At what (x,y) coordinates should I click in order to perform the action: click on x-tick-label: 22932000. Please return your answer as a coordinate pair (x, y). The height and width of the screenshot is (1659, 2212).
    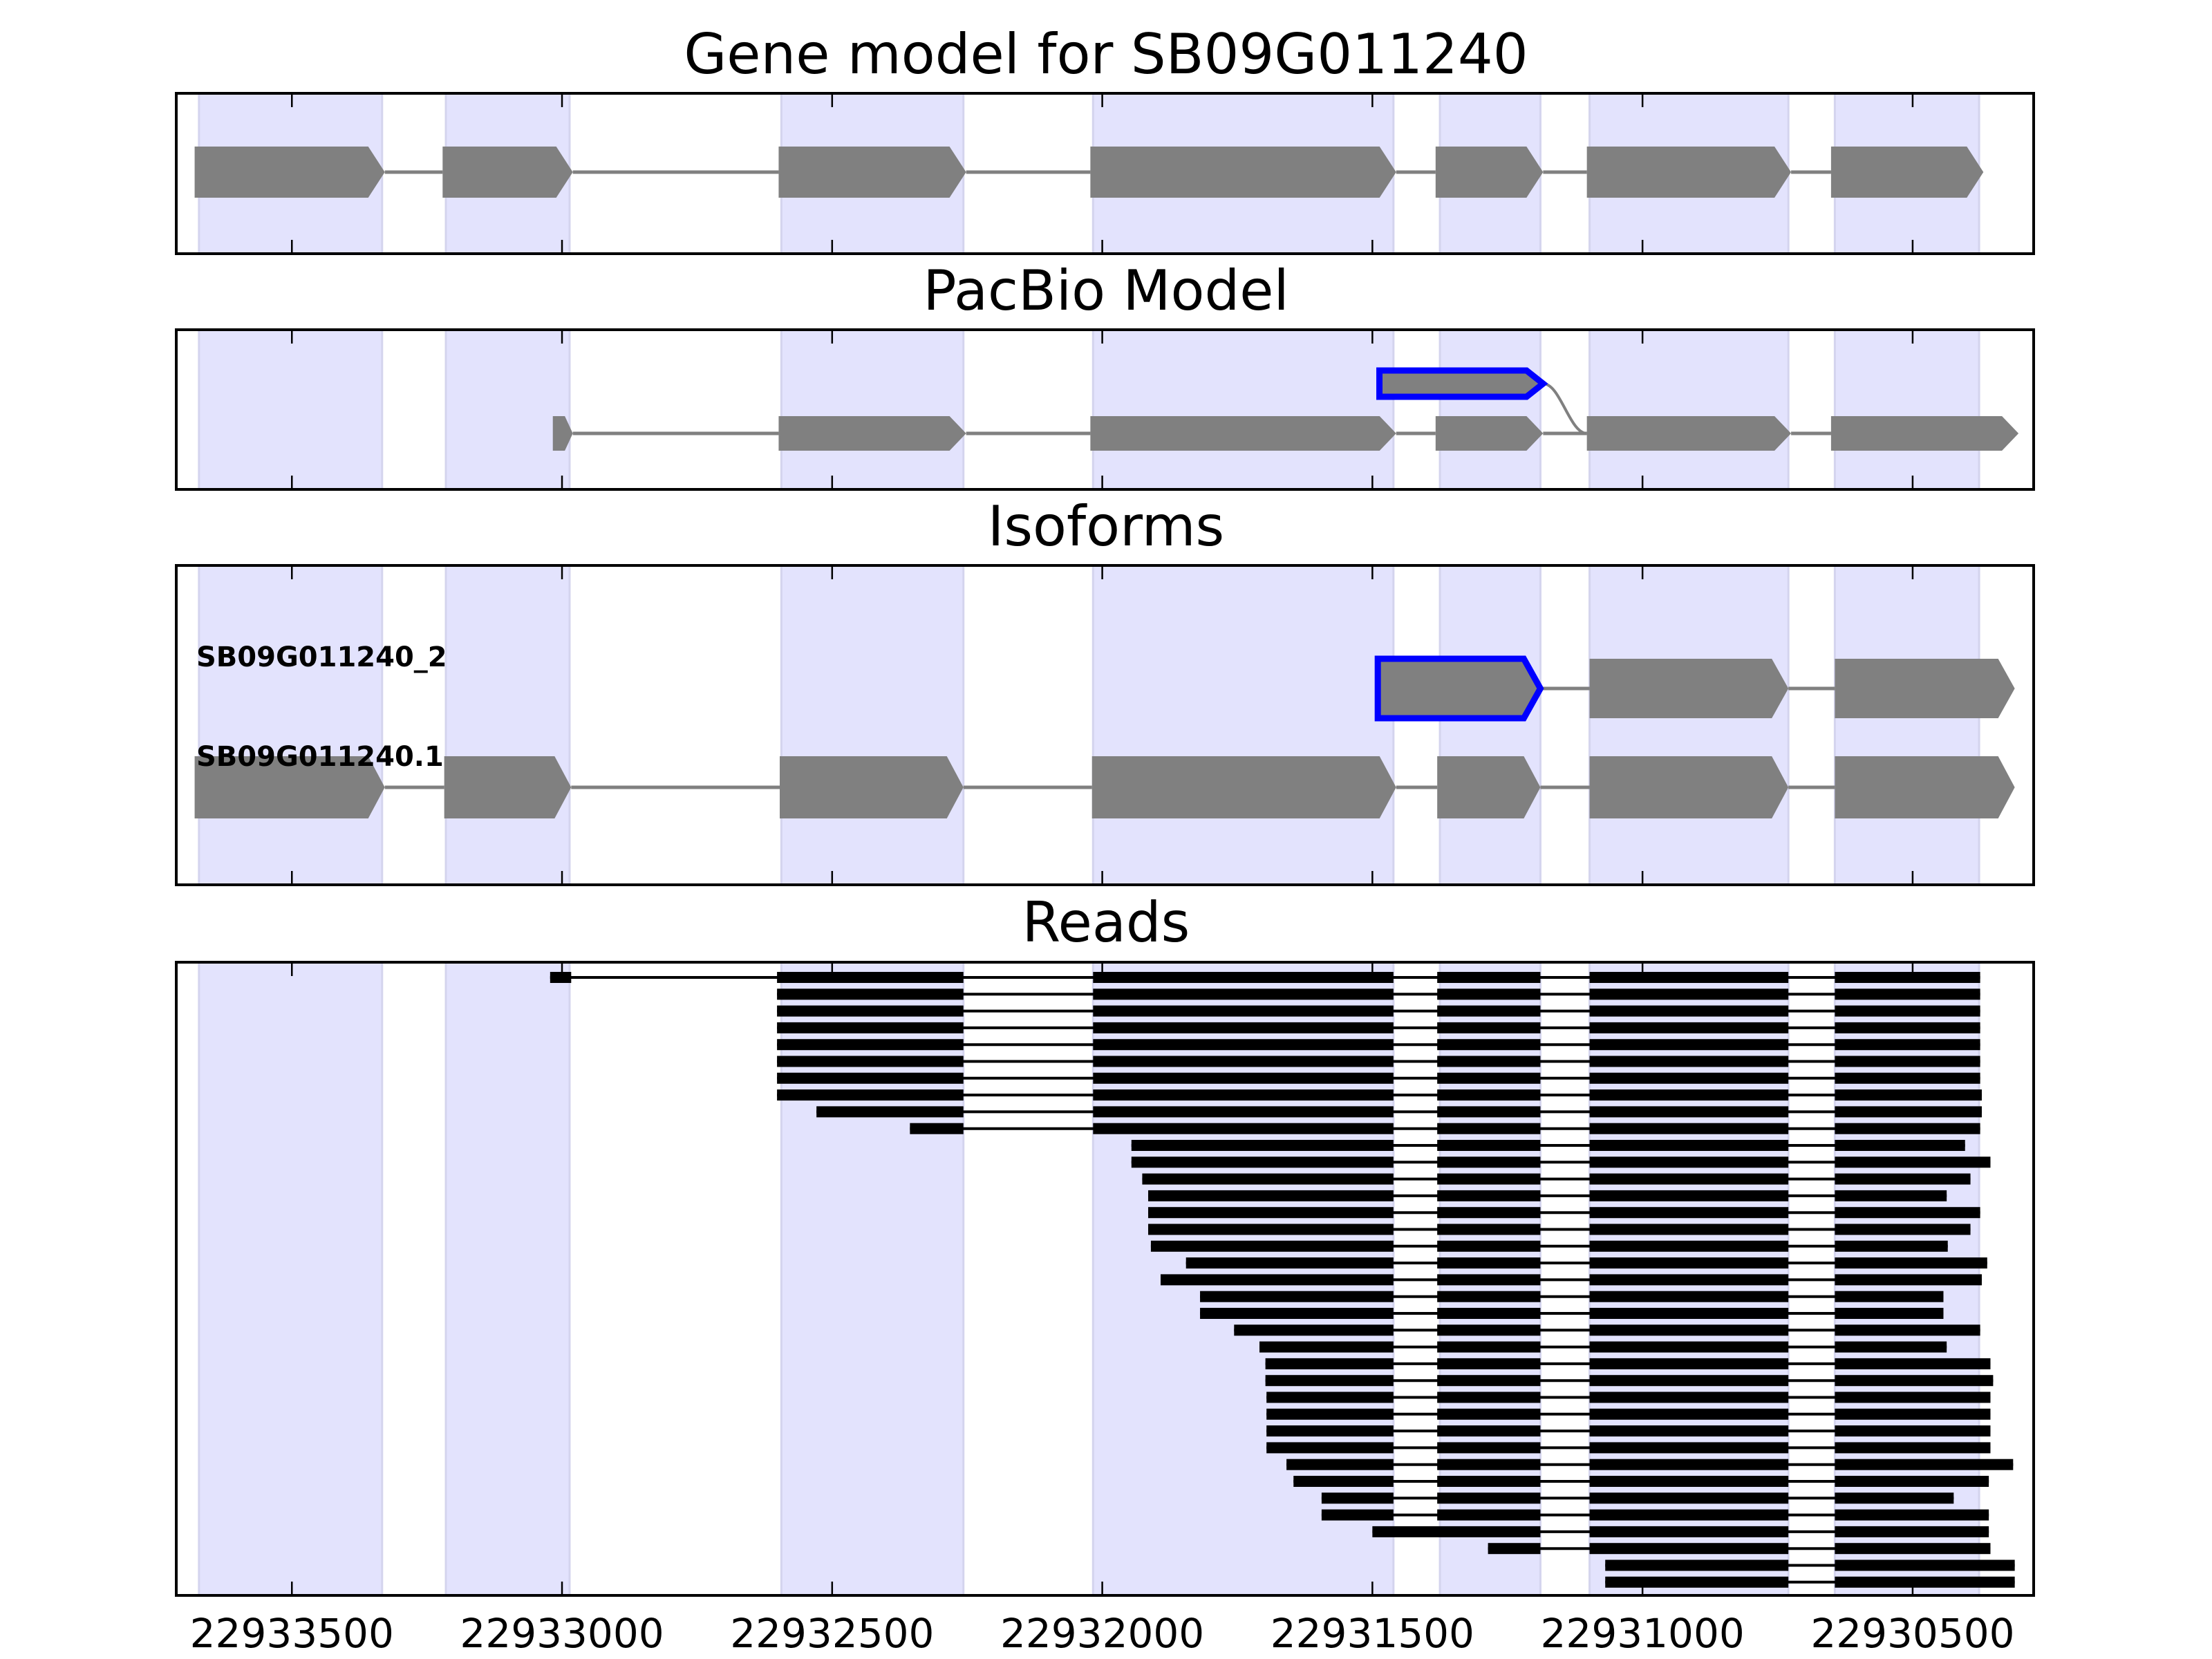
    Looking at the image, I should click on (1102, 1633).